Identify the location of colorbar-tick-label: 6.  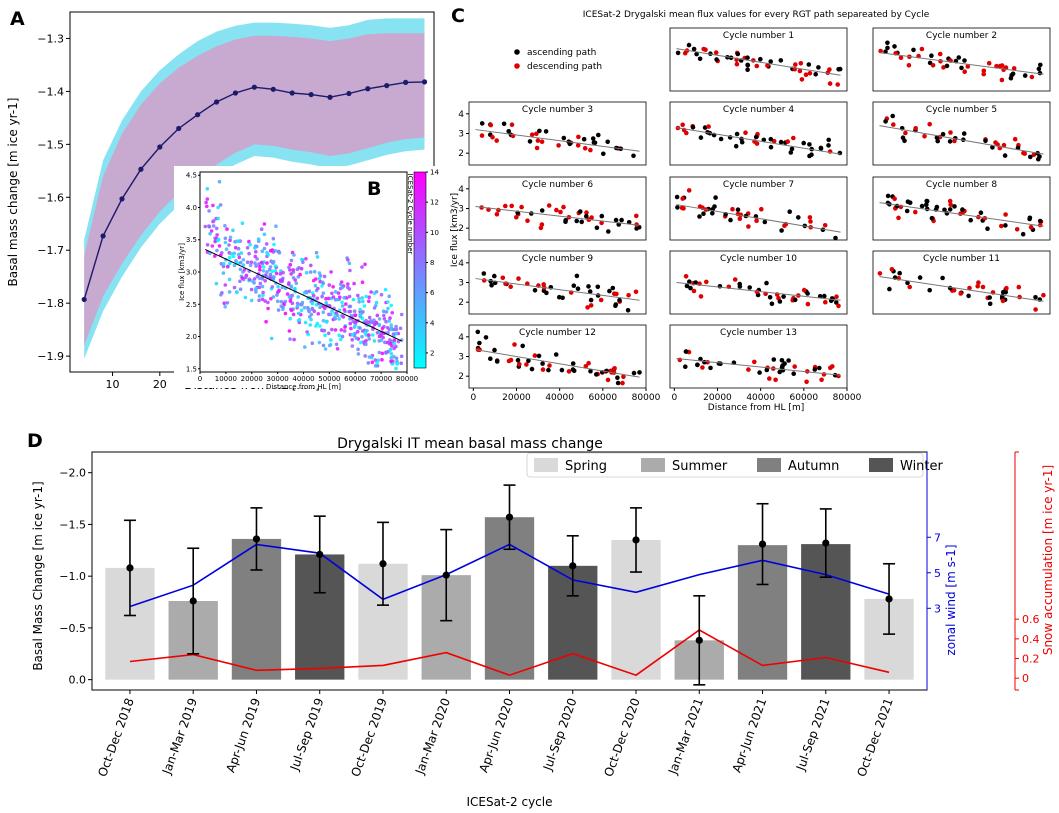
(432, 293).